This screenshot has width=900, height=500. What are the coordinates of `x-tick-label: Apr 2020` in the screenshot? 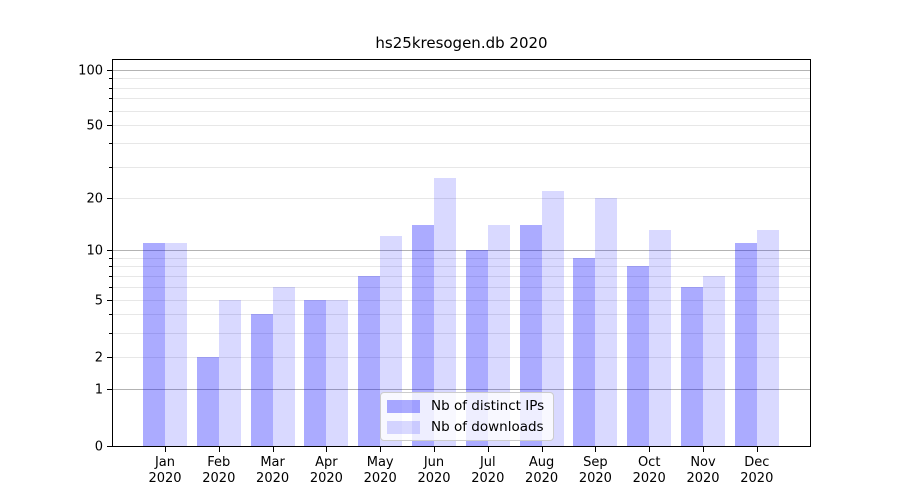 It's located at (326, 470).